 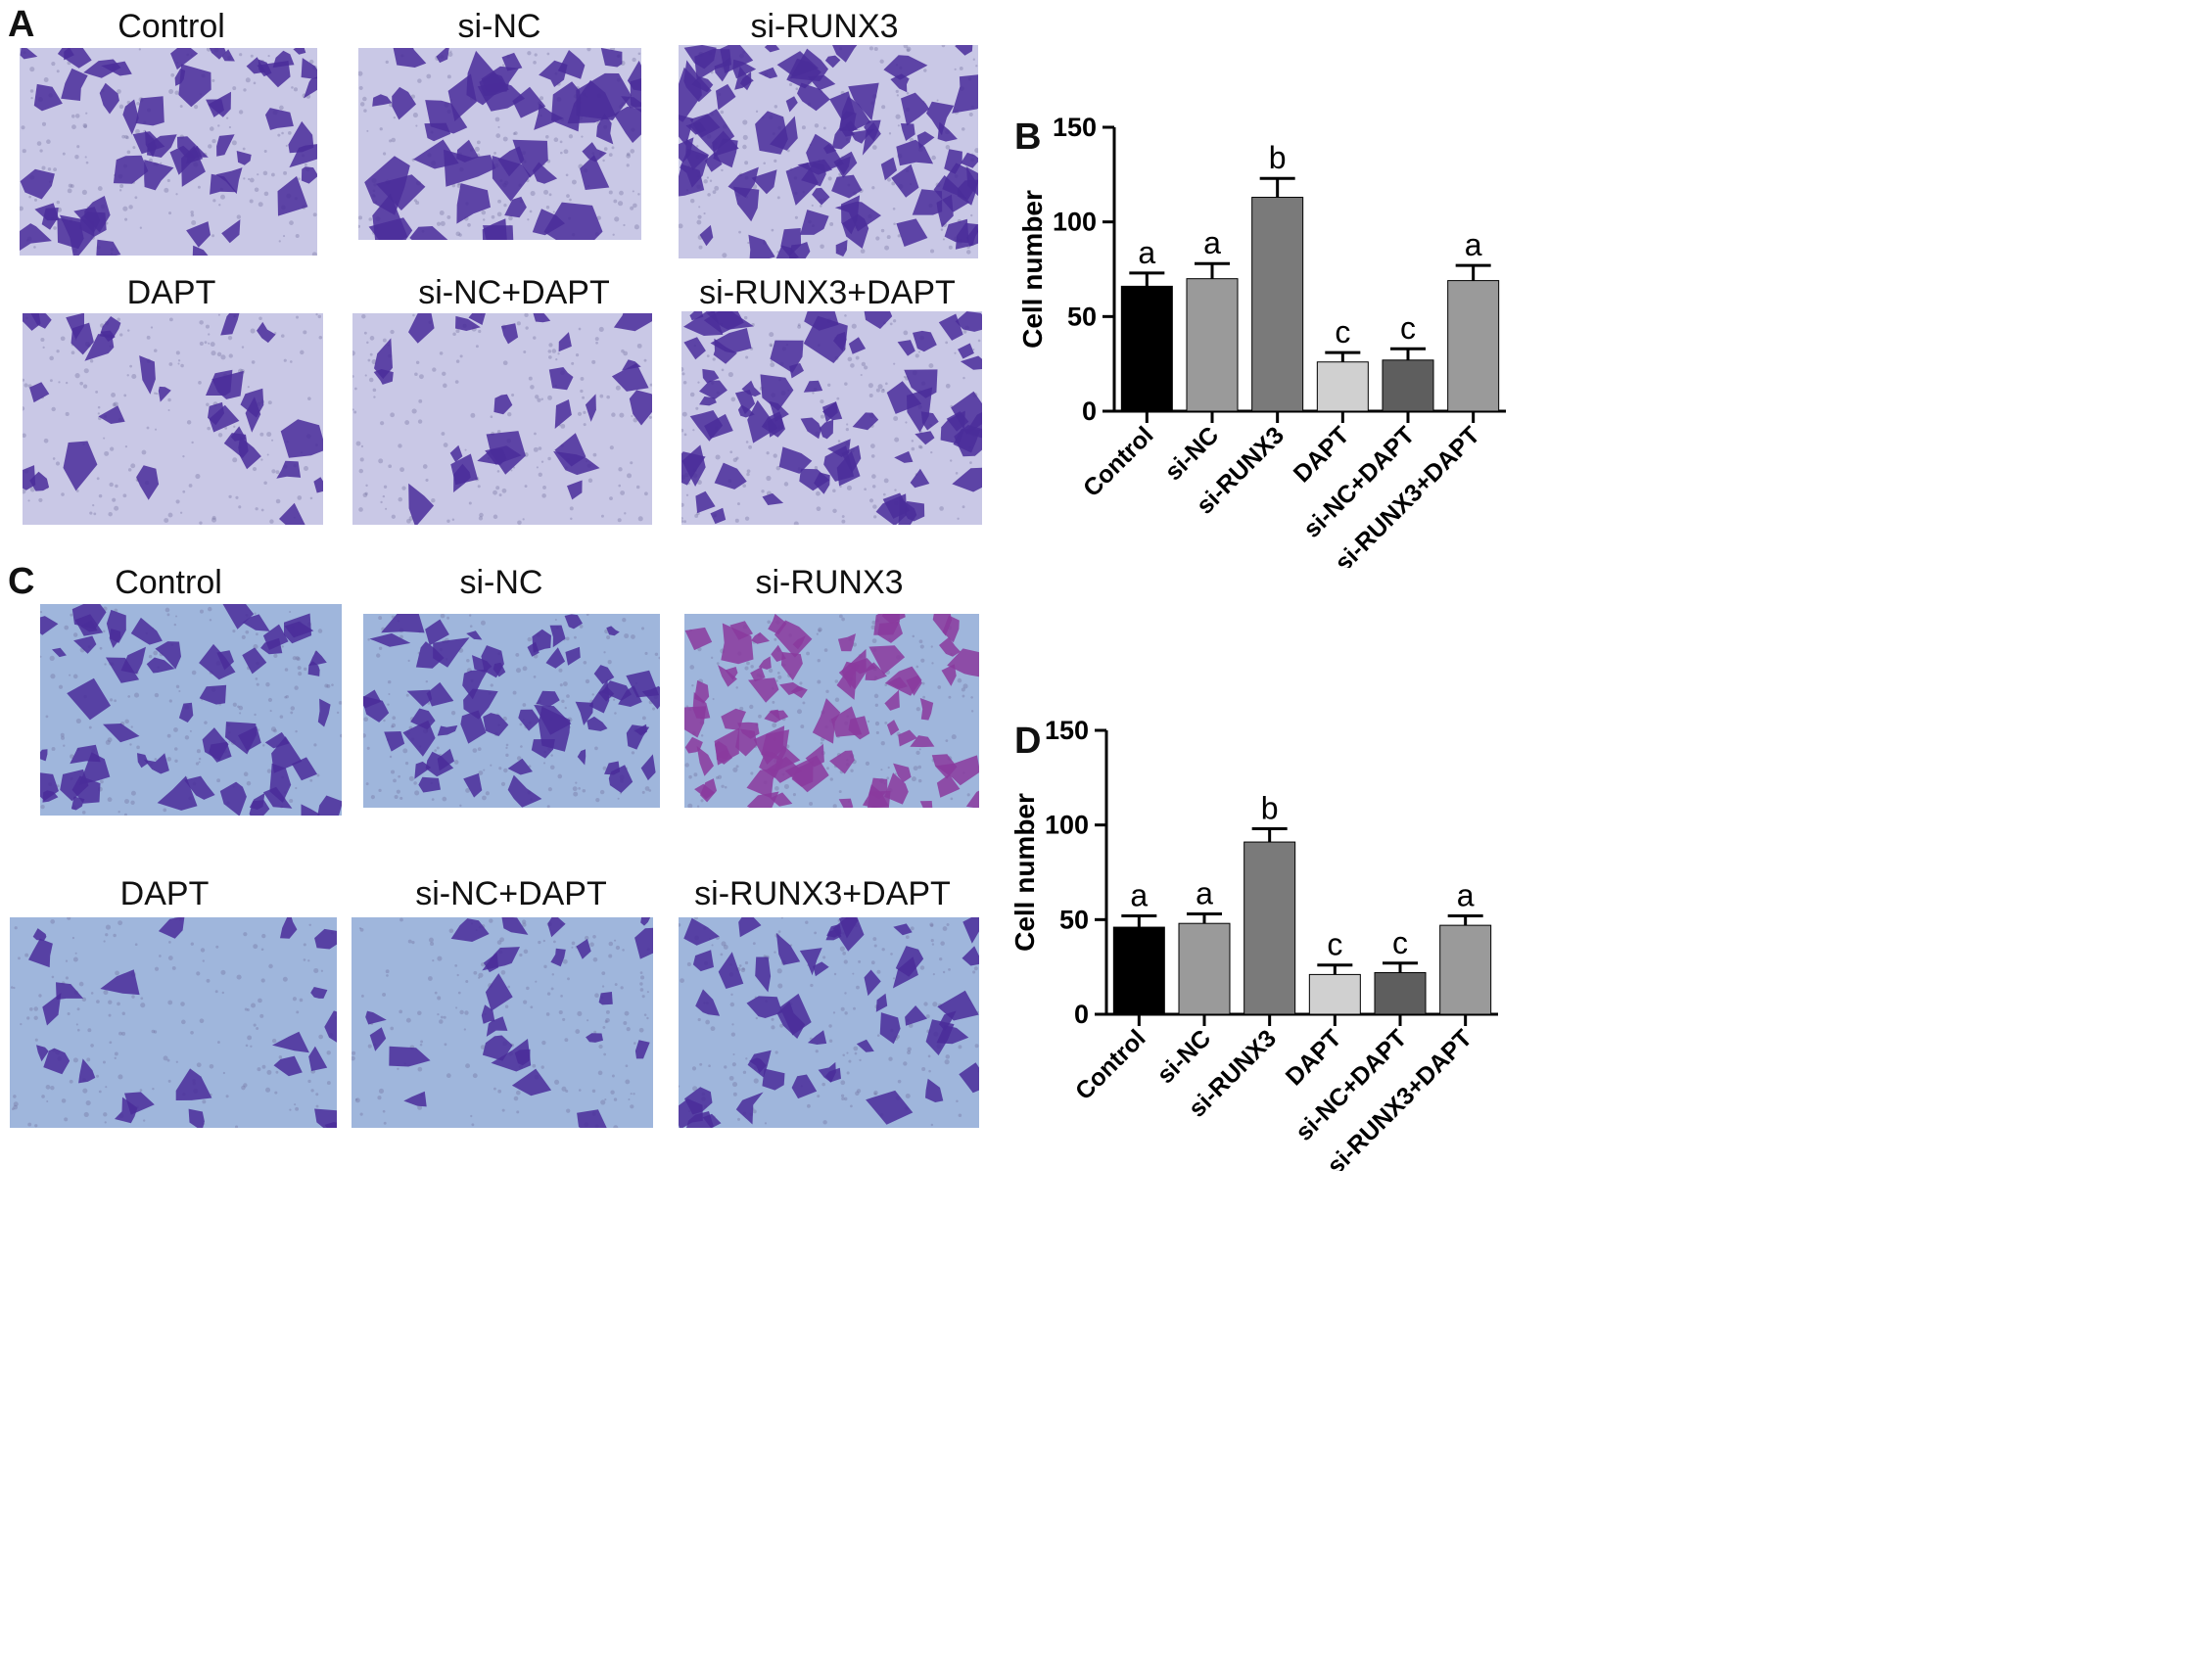 I want to click on chart-d-y-axis-label: Cell number, so click(x=1024, y=872).